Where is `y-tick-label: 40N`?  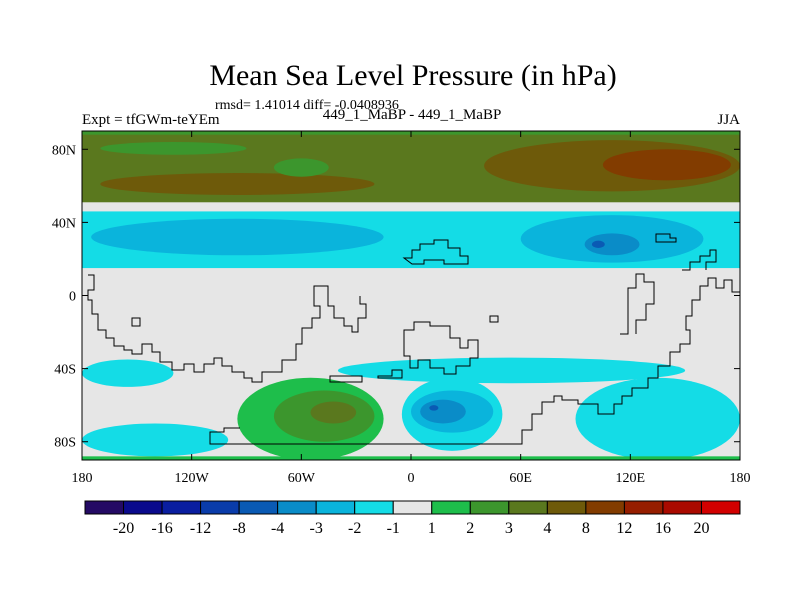
y-tick-label: 40N is located at coordinates (64, 223).